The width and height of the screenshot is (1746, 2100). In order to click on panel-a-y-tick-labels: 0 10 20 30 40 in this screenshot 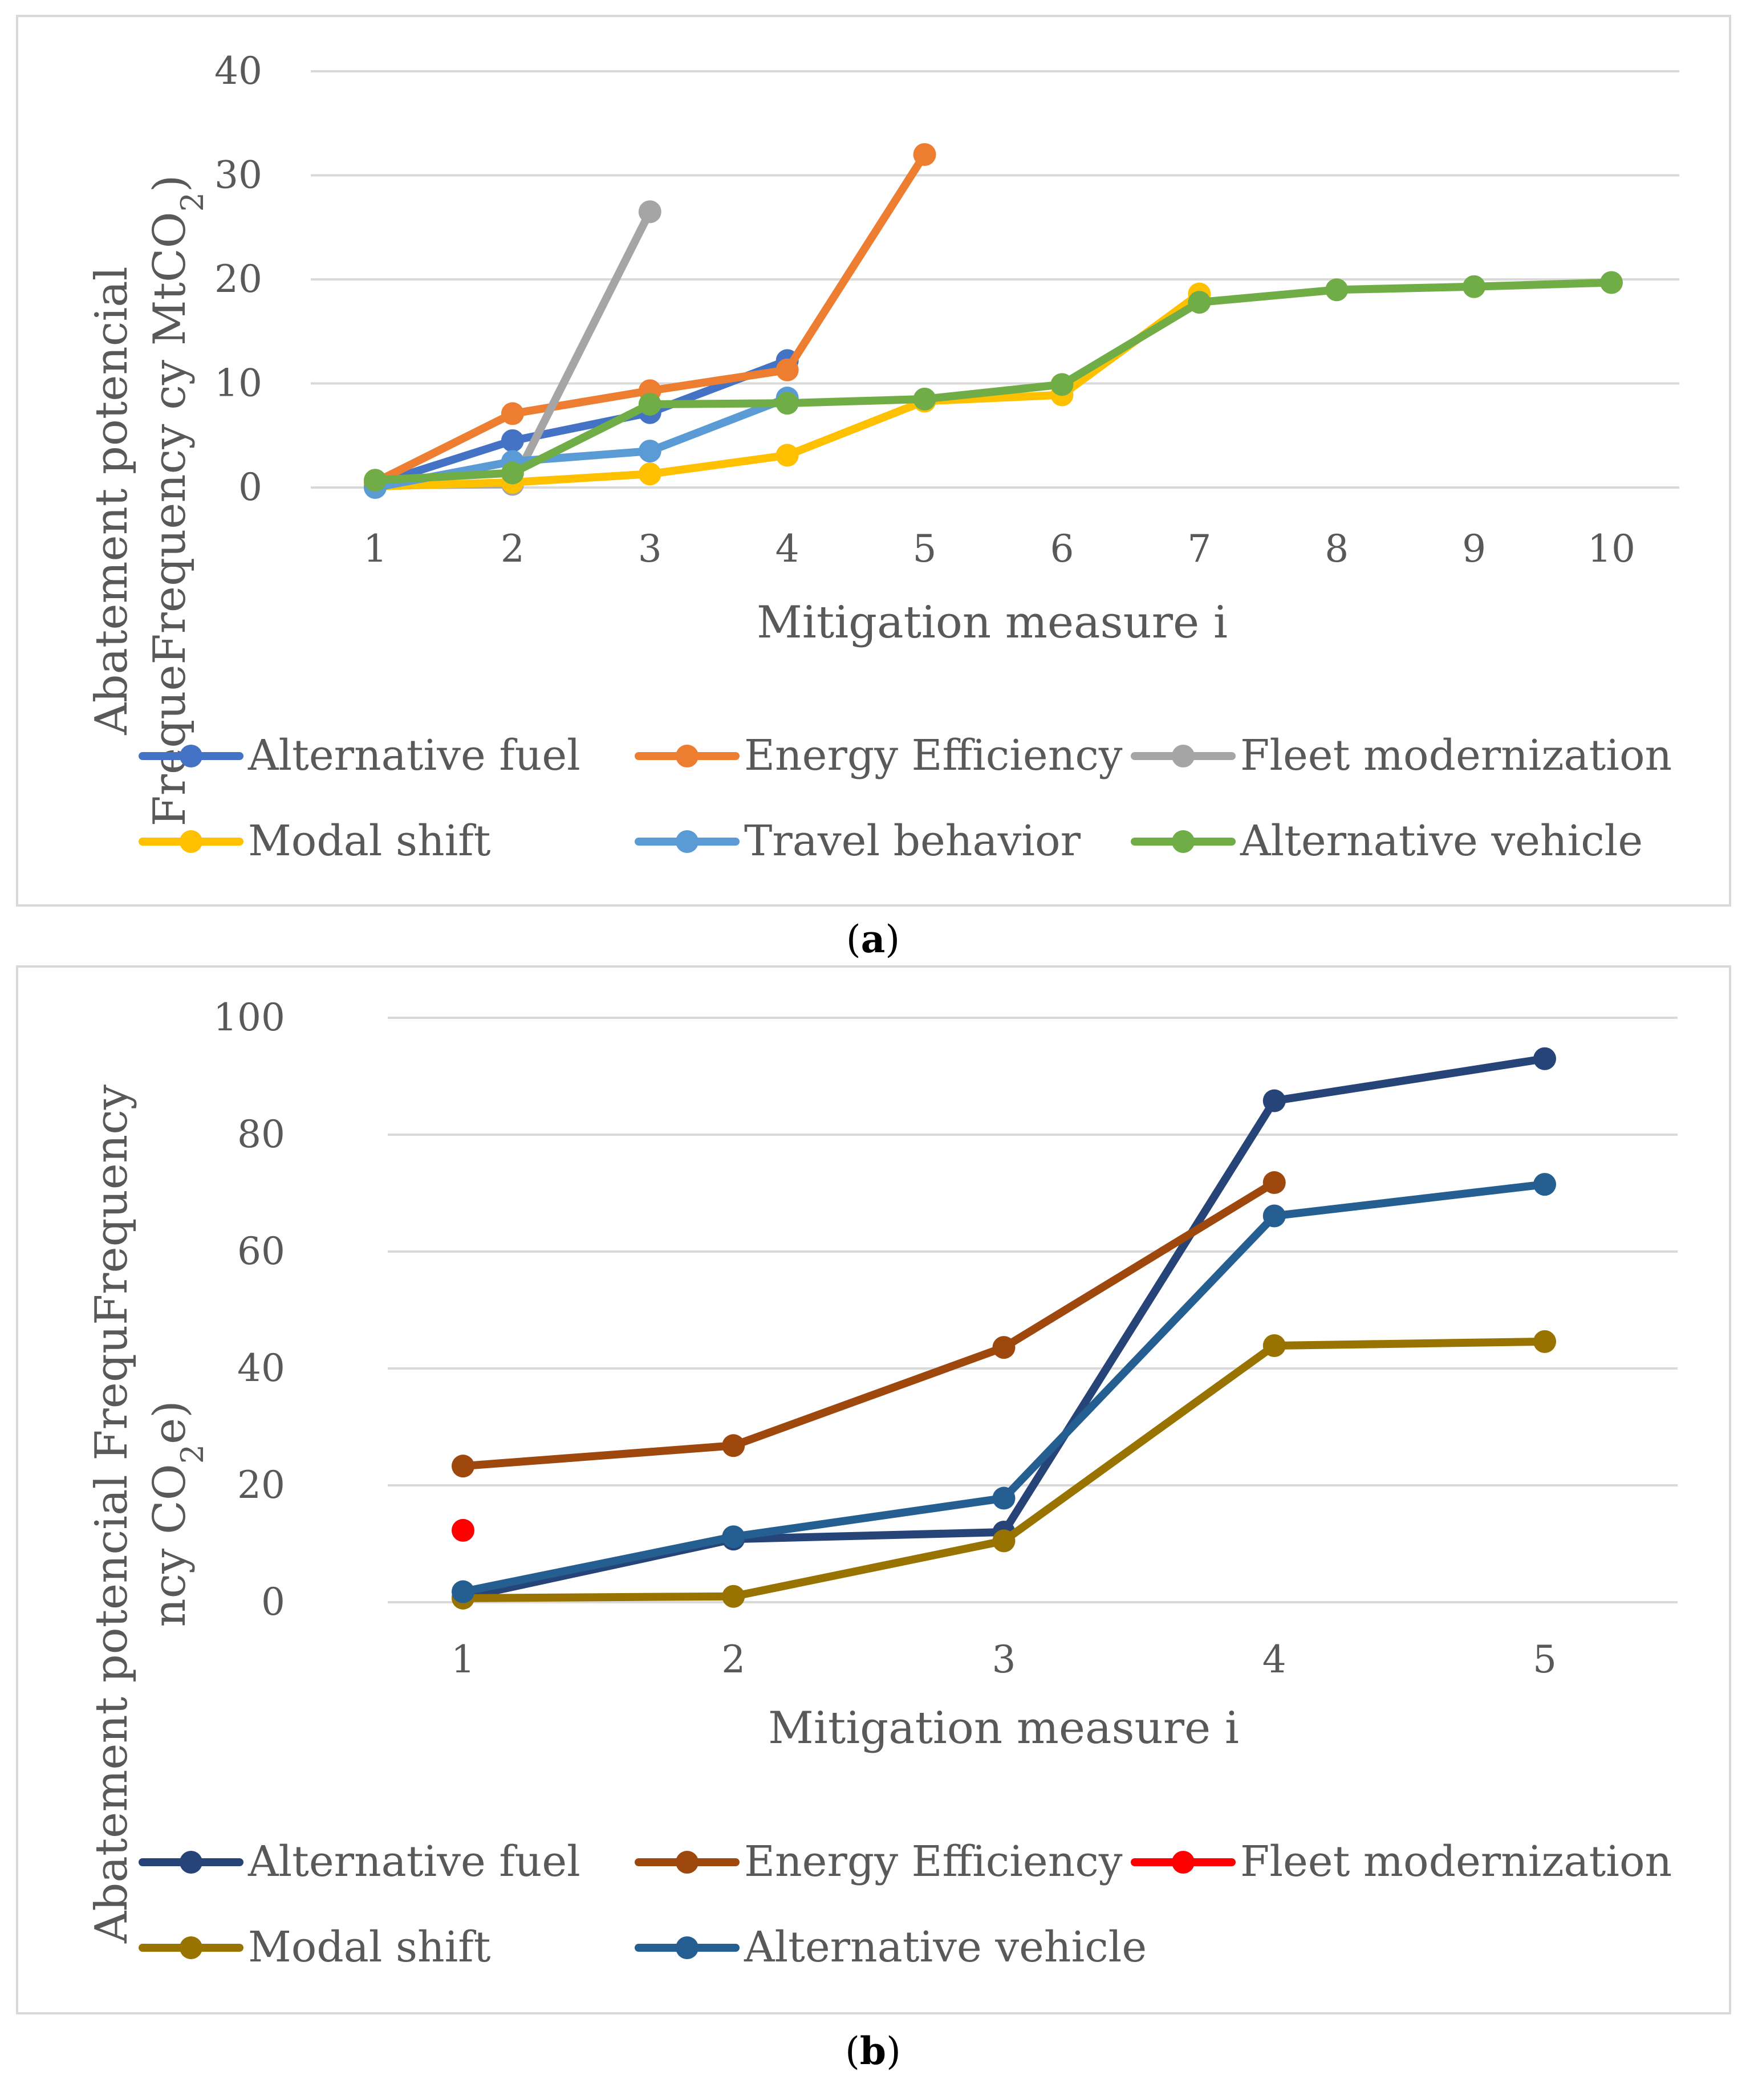, I will do `click(238, 279)`.